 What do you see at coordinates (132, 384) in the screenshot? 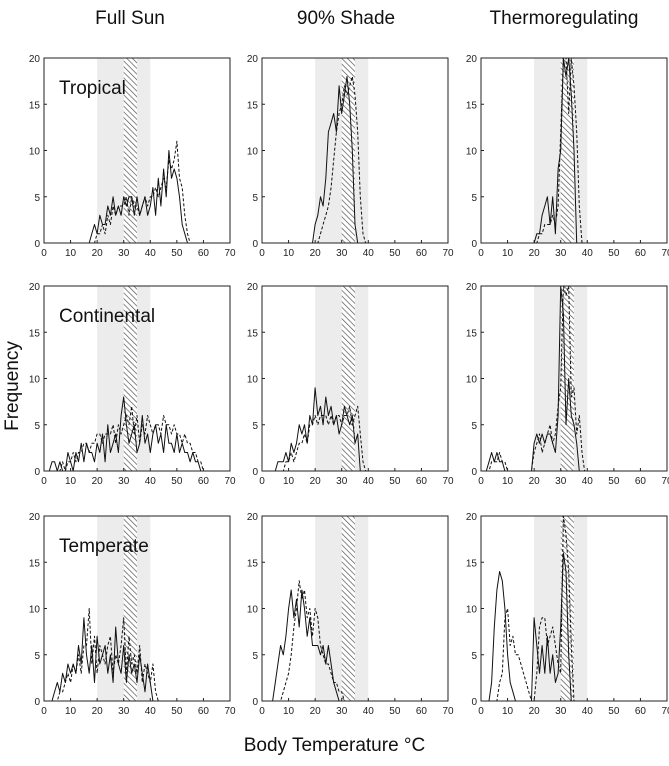
I see `panel-0-1: 0 10 20 30 40 50 60 70 0 5 10 15 20 Continental` at bounding box center [132, 384].